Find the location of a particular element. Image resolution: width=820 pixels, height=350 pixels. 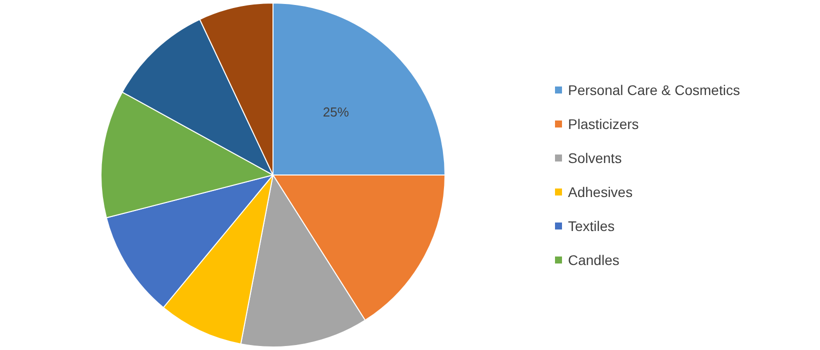

legend-label: Adhesives is located at coordinates (600, 192).